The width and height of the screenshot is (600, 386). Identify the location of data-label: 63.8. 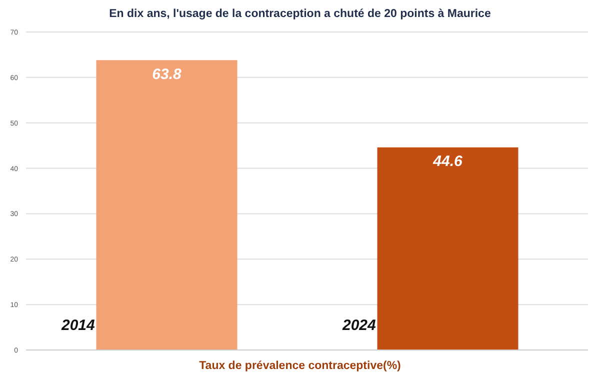
(167, 74).